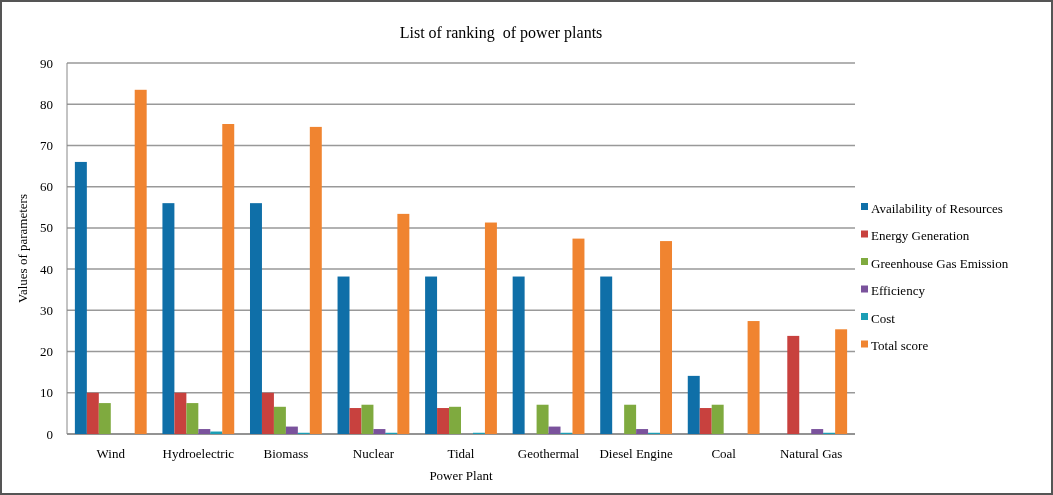  Describe the element at coordinates (46, 310) in the screenshot. I see `y-tick-label: 30` at that location.